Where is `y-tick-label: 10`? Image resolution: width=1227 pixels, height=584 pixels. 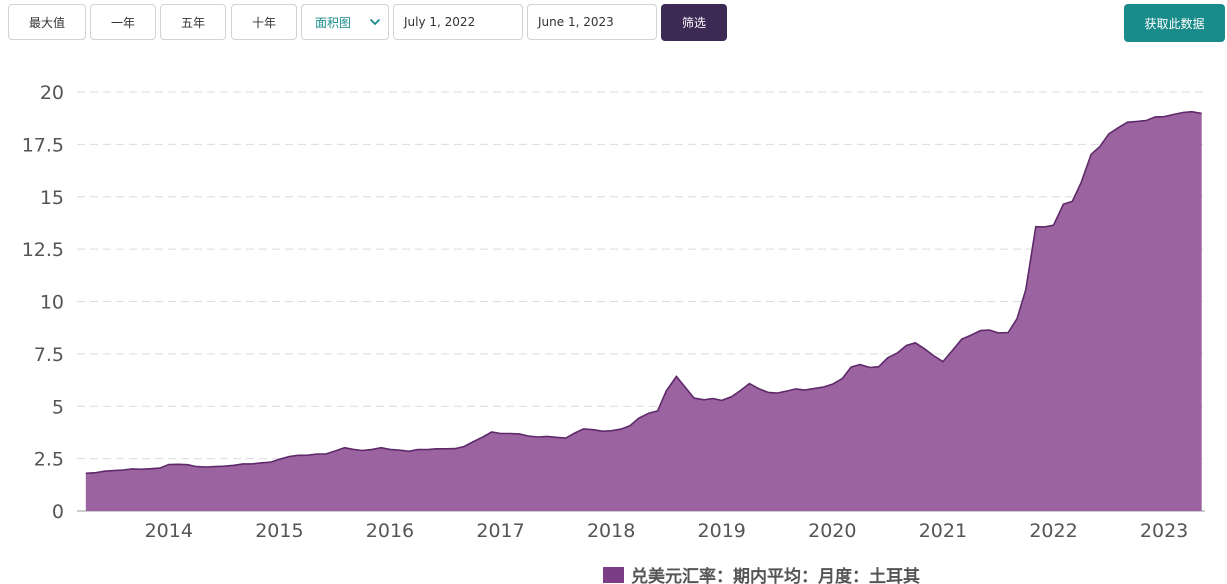
y-tick-label: 10 is located at coordinates (52, 303).